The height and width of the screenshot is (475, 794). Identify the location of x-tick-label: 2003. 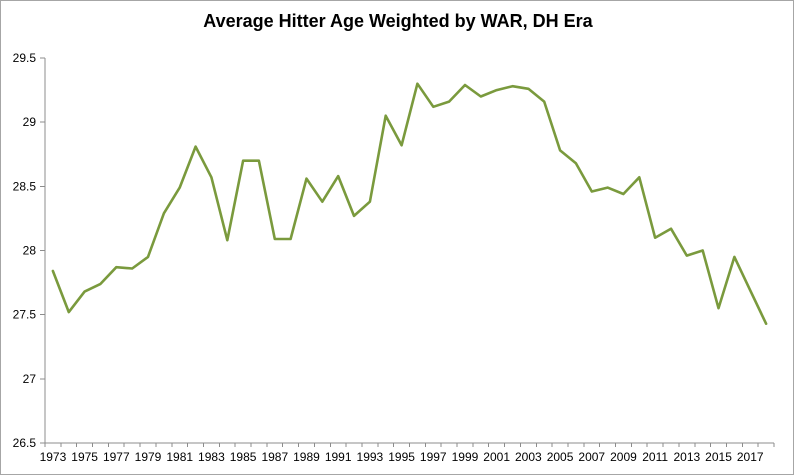
(528, 457).